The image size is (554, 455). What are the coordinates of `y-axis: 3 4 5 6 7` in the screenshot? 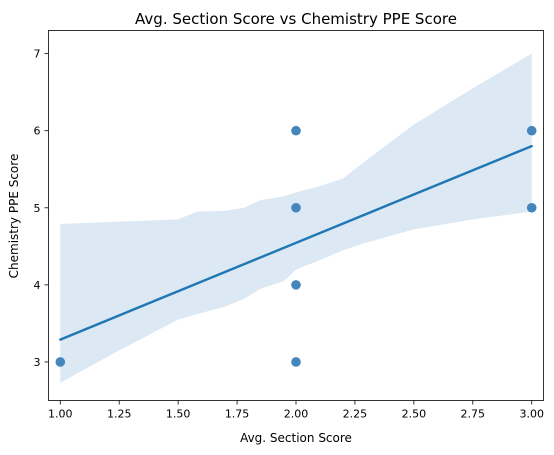 It's located at (41, 208).